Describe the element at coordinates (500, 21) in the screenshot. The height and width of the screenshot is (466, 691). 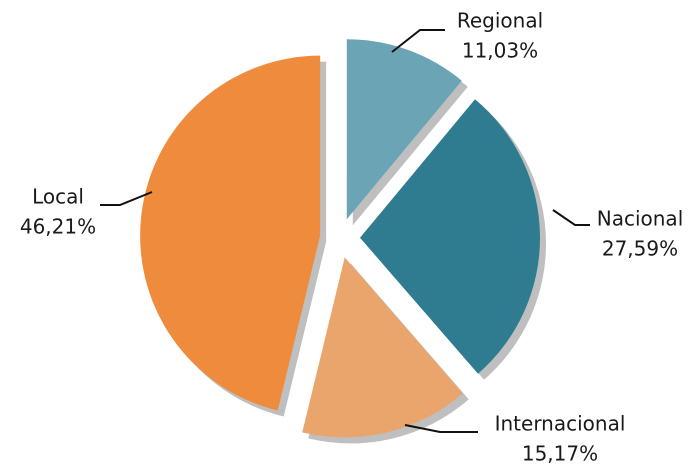
I see `slice-label: Regional` at that location.